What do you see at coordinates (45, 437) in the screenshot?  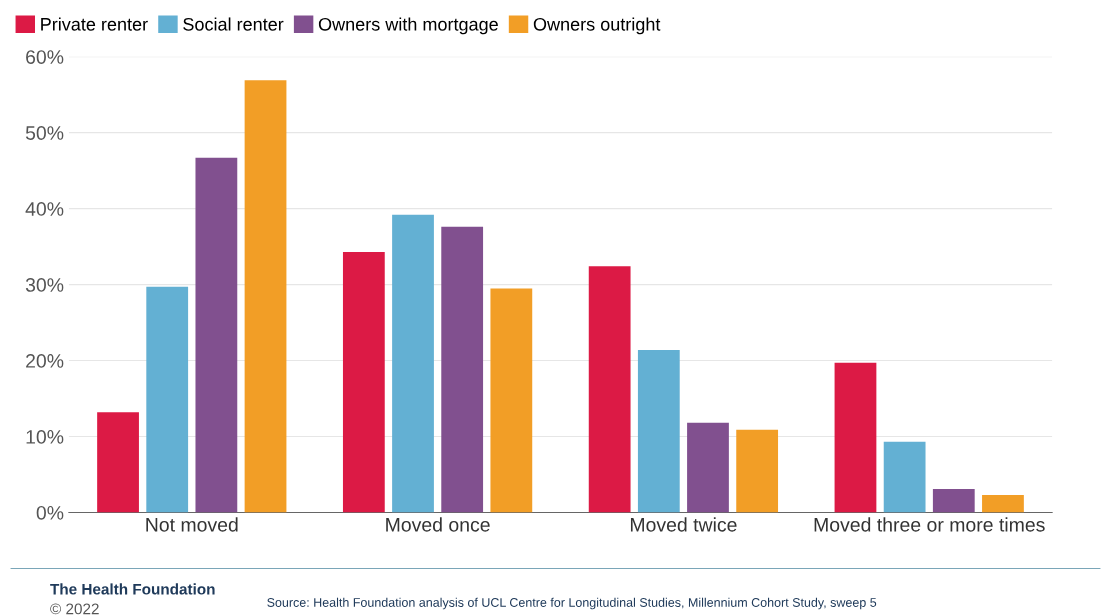 I see `y-tick-label: 10%` at bounding box center [45, 437].